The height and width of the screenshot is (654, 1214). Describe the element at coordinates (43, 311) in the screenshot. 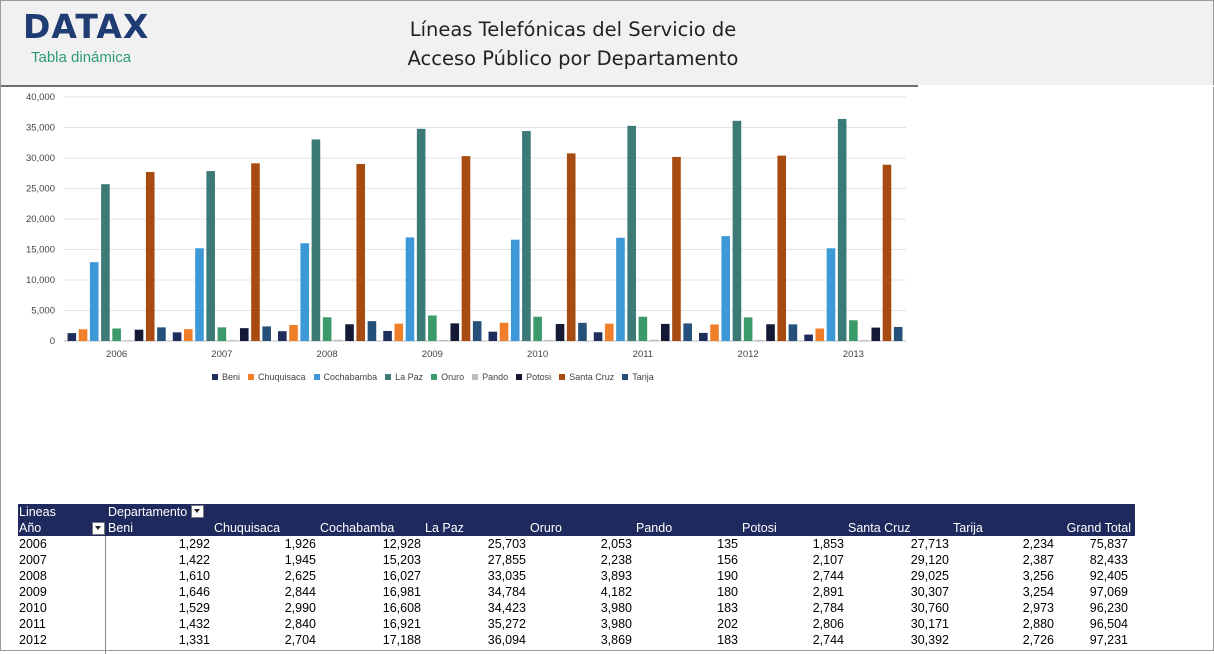

I see `y-tick-label: 5,000` at that location.